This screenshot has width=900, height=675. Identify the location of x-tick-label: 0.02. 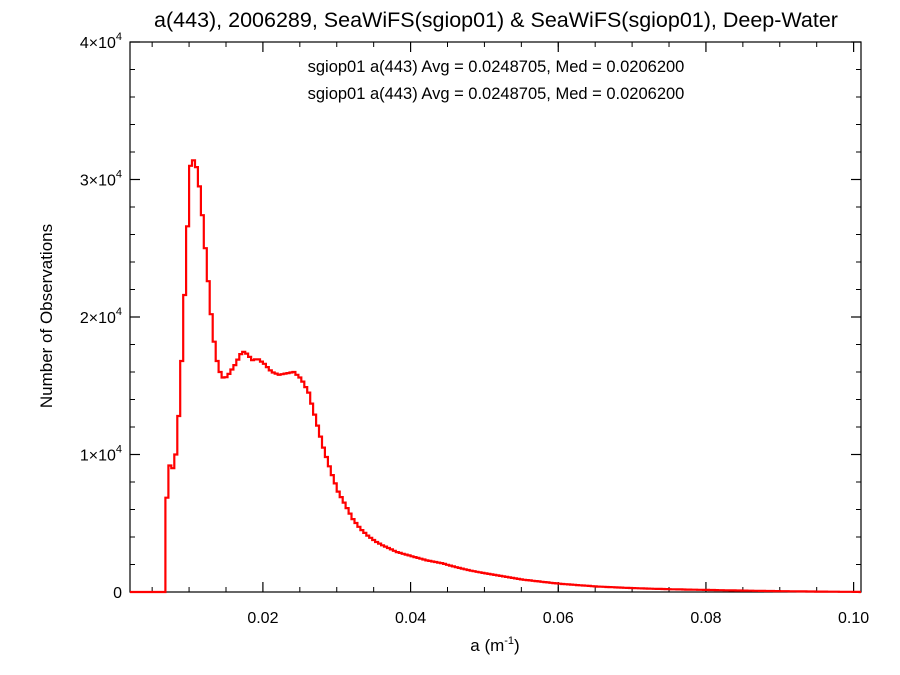
(262, 618).